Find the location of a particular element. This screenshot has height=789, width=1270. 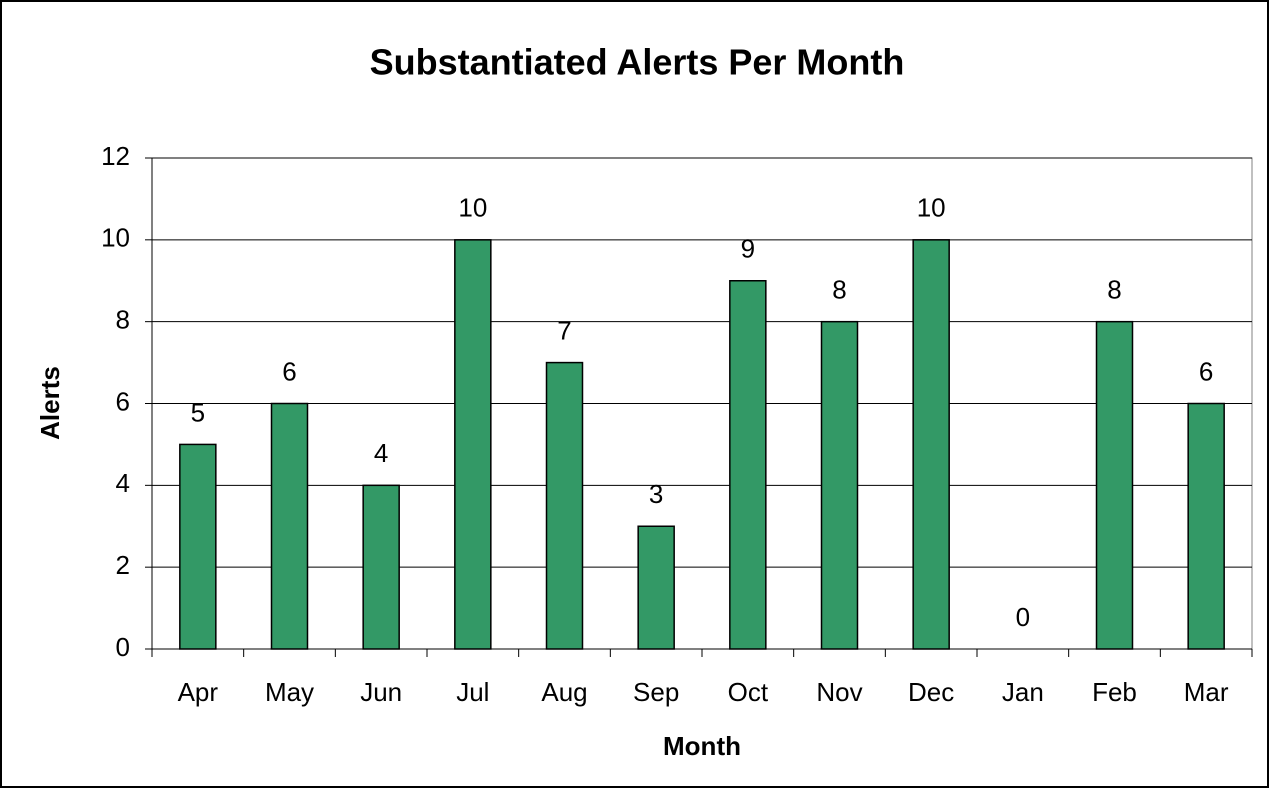

x-tick-label: Oct is located at coordinates (748, 692).